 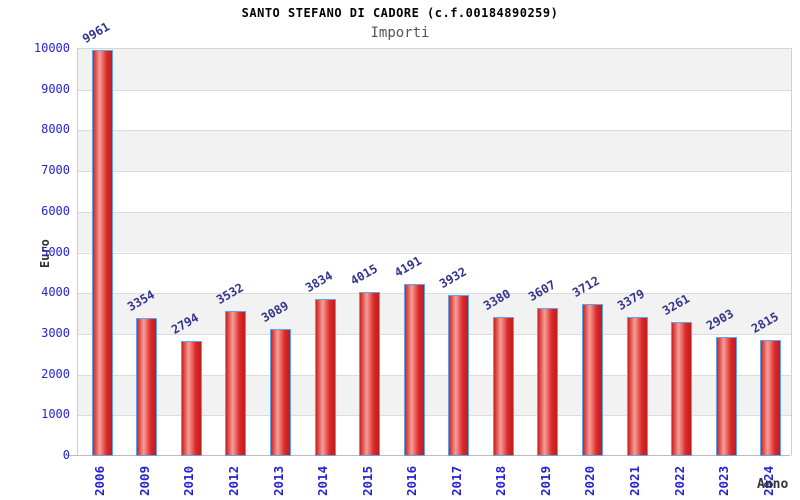 I want to click on x-tick-label: 2022, so click(x=679, y=480).